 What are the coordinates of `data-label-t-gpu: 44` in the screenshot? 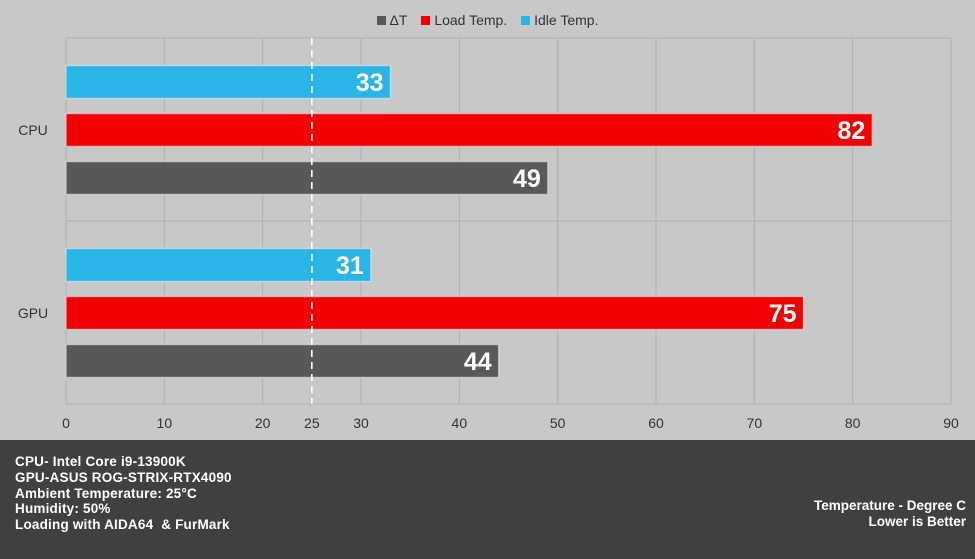 It's located at (478, 362).